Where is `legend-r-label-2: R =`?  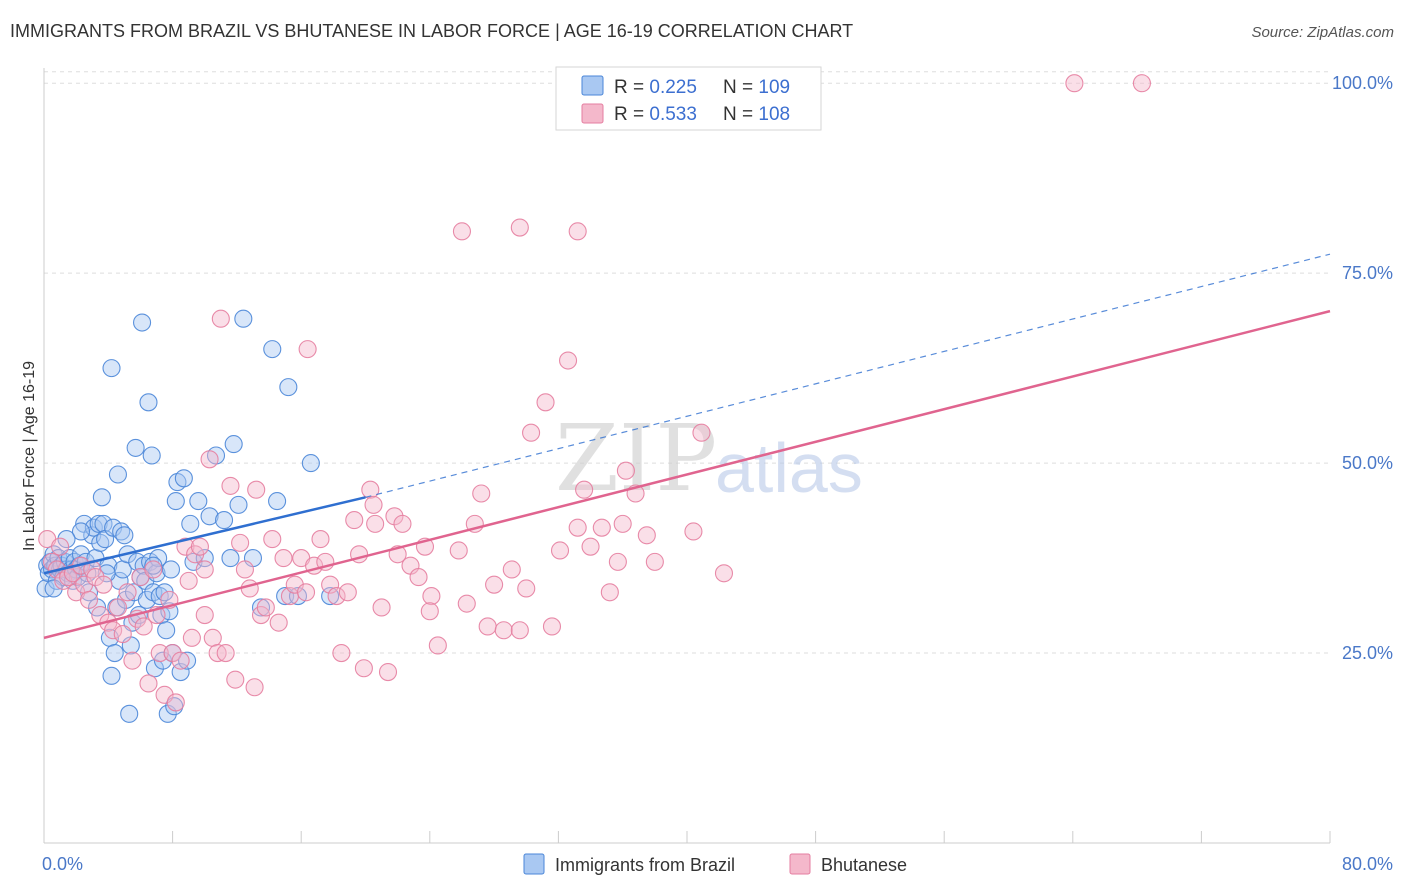 legend-r-label-2: R = is located at coordinates (631, 114).